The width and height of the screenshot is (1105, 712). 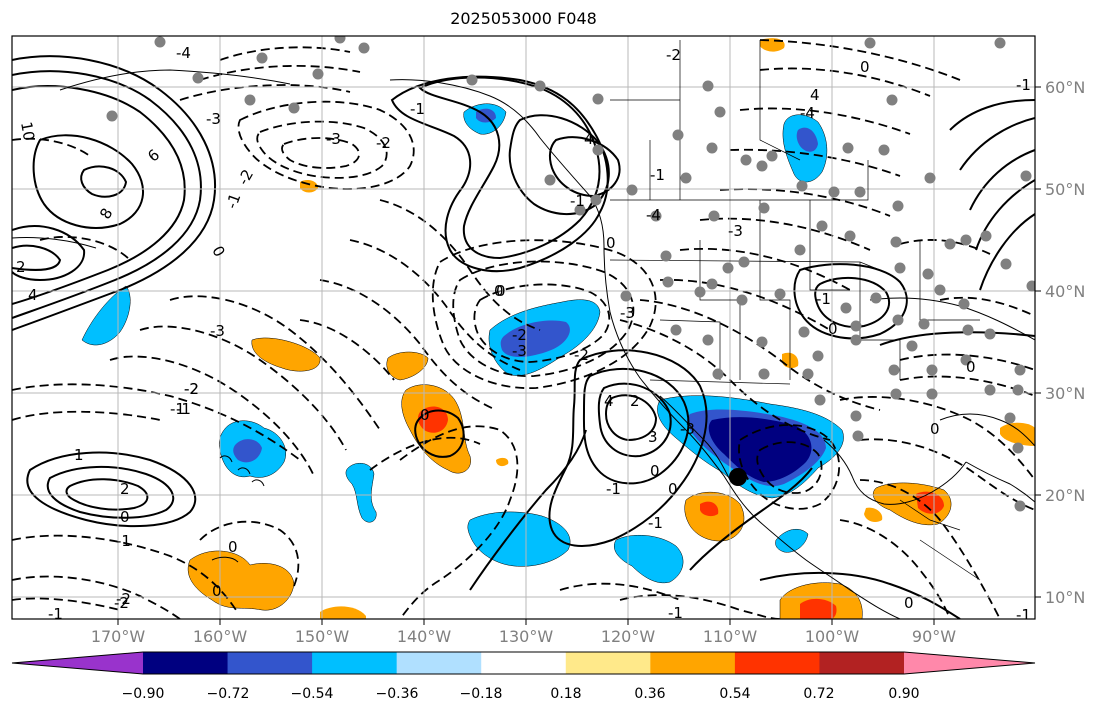 What do you see at coordinates (481, 694) in the screenshot?
I see `colorbar-label: −0.18` at bounding box center [481, 694].